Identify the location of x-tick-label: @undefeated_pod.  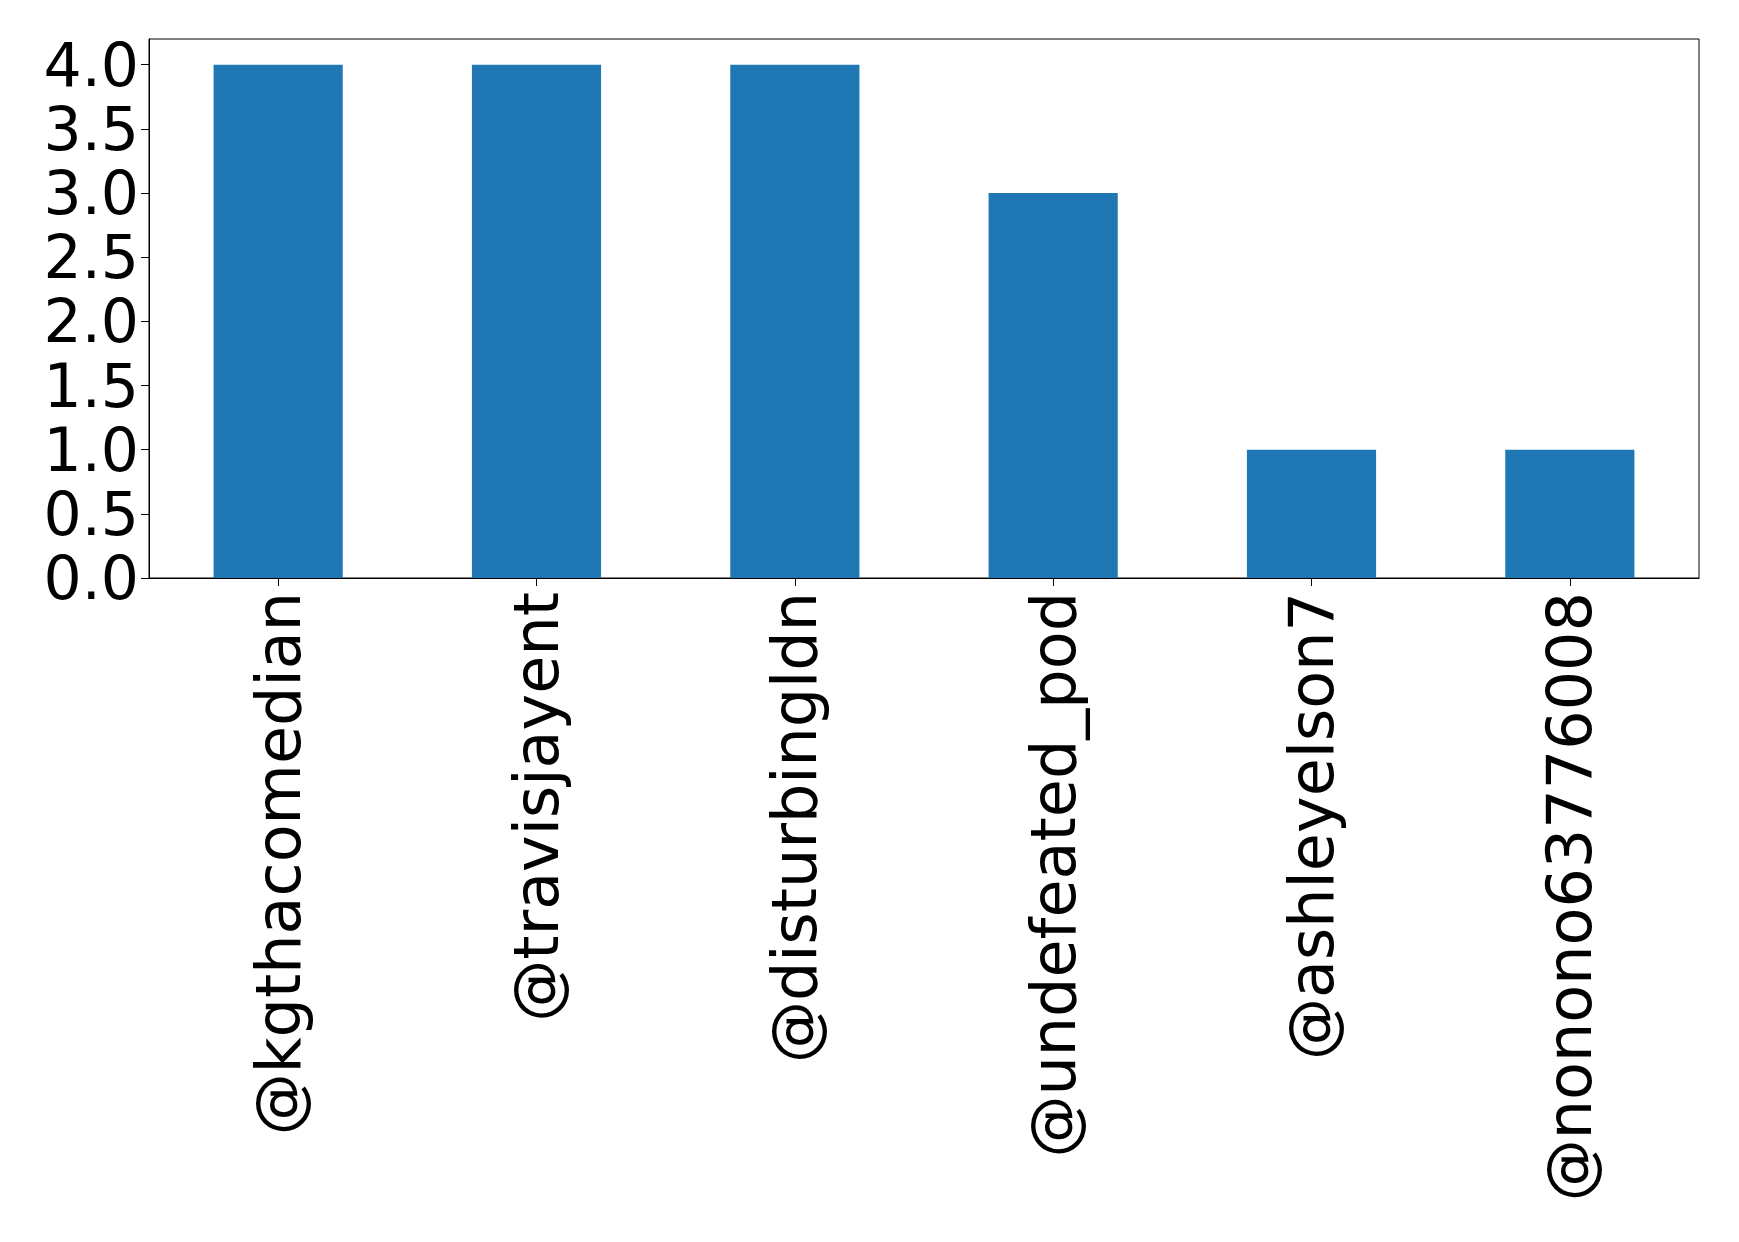
(1053, 875).